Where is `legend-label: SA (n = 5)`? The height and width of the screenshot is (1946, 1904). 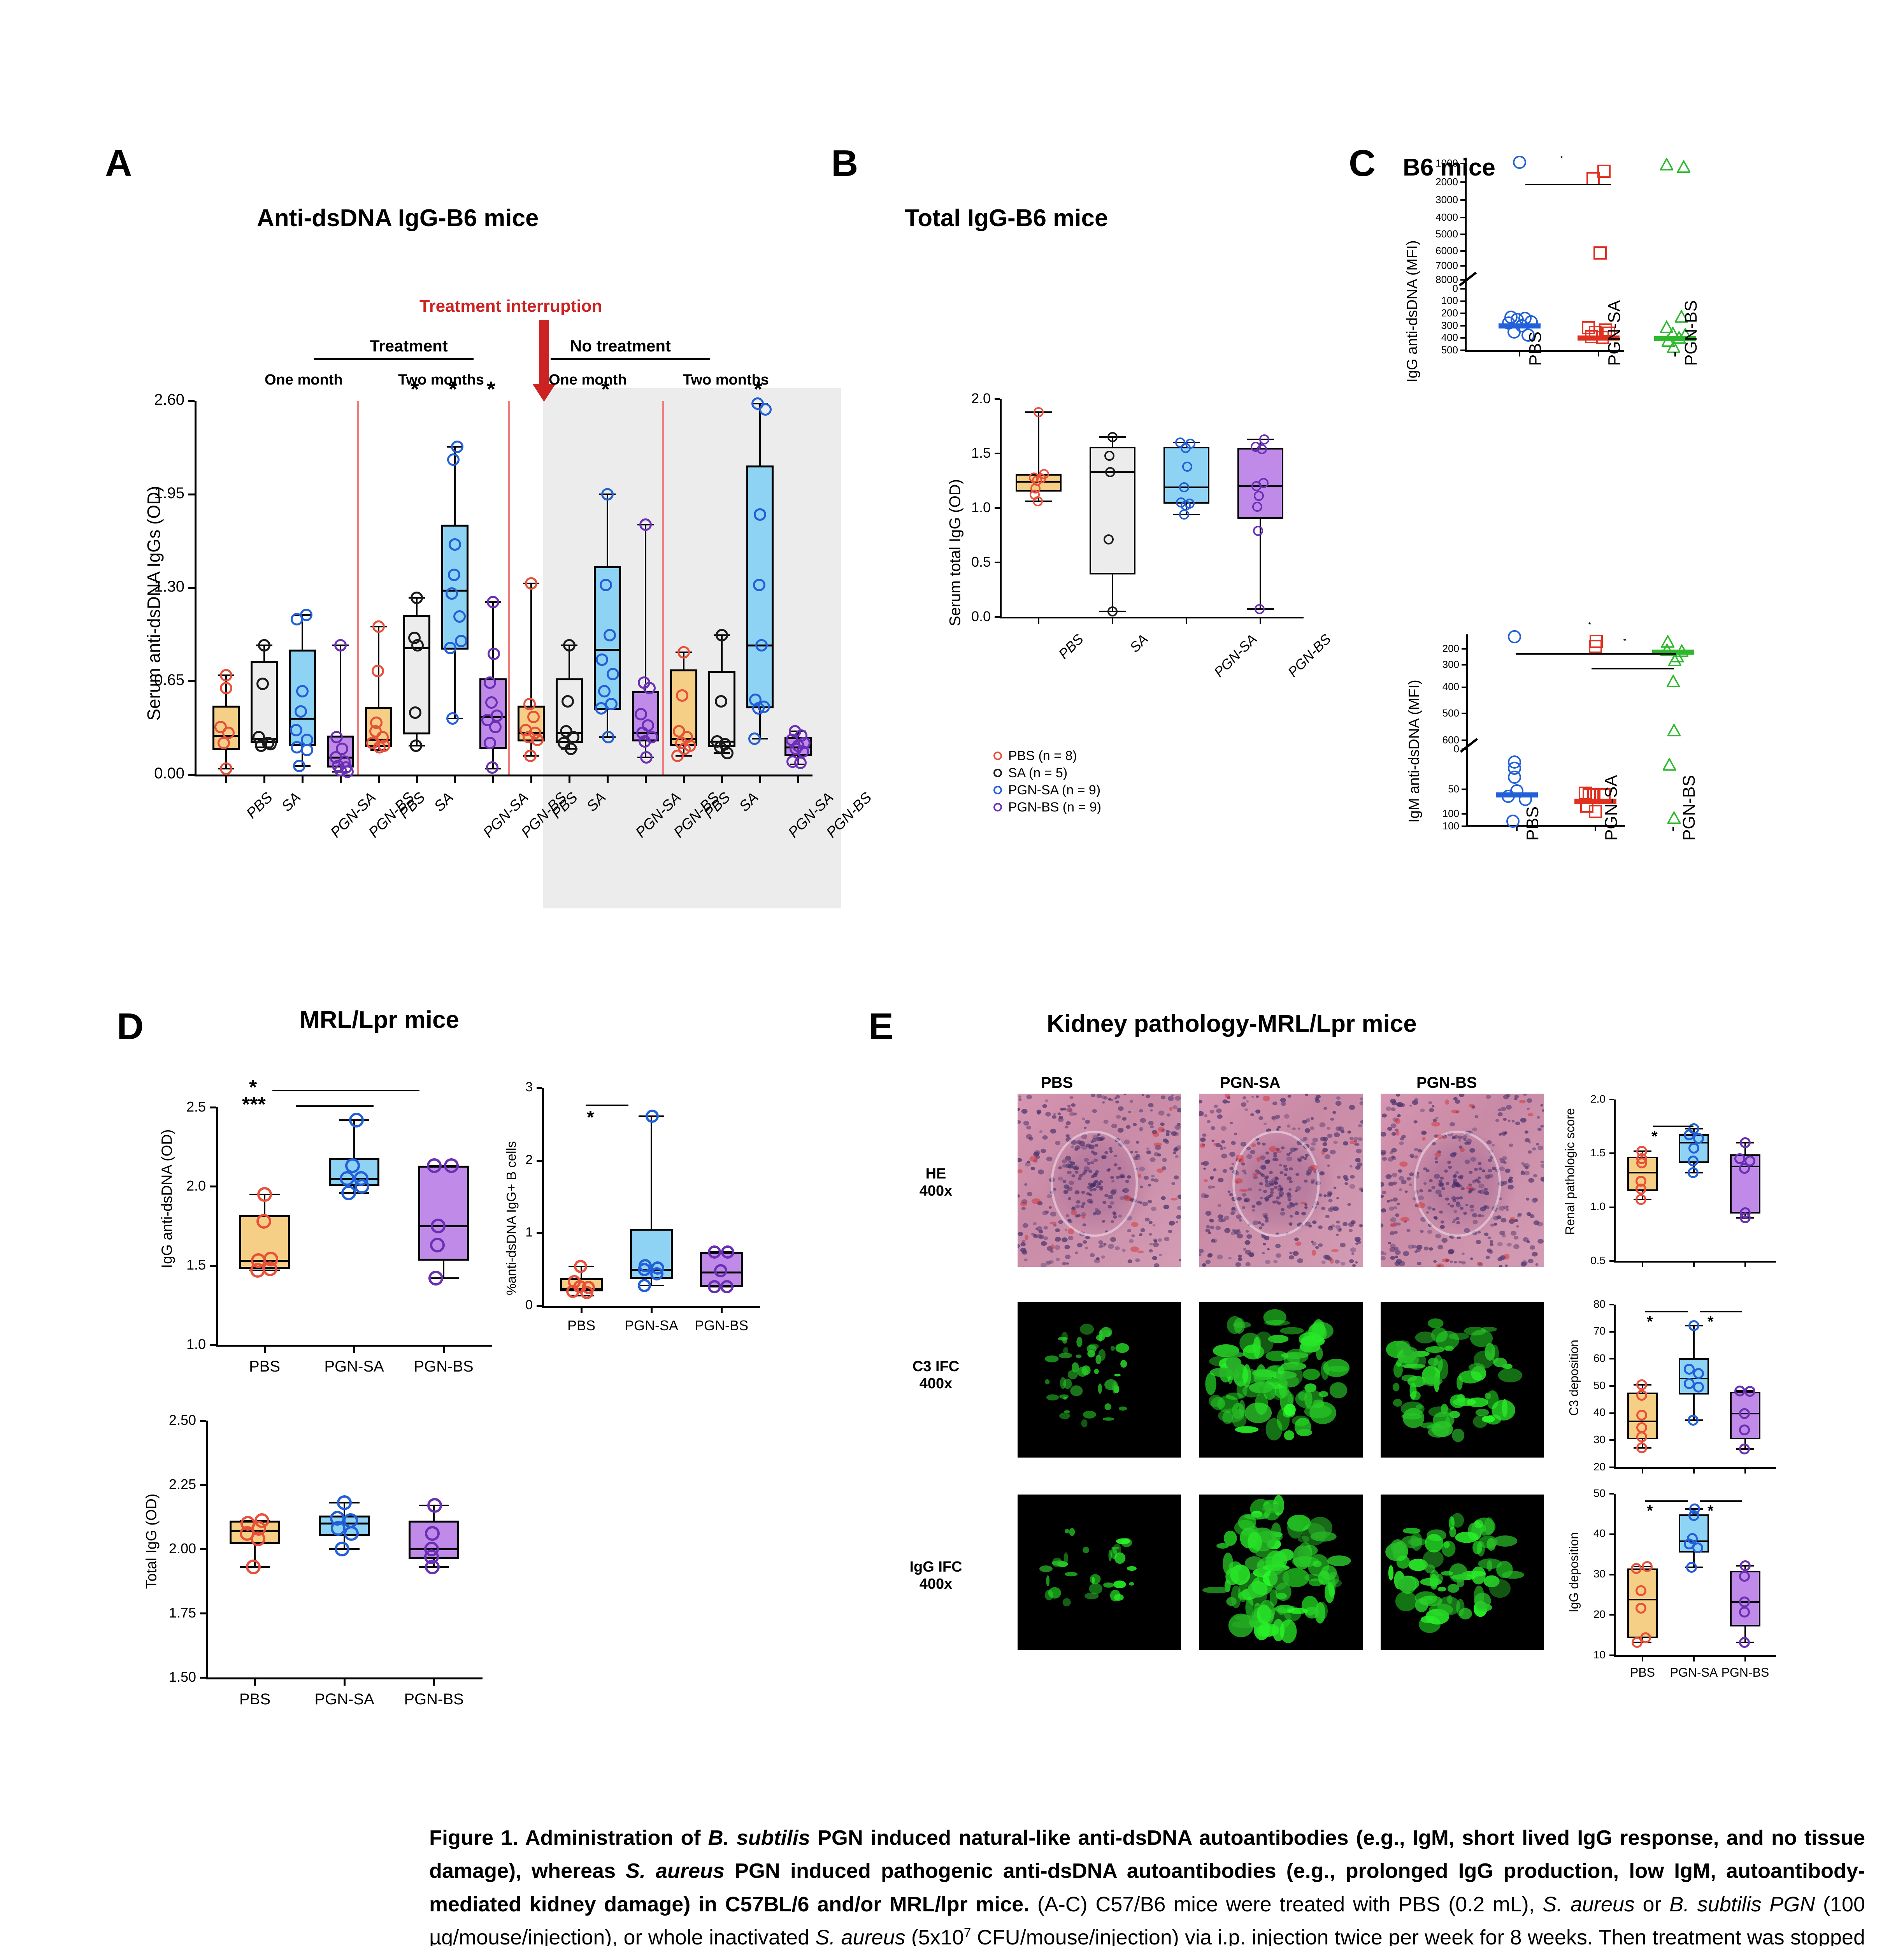
legend-label: SA (n = 5) is located at coordinates (1038, 772).